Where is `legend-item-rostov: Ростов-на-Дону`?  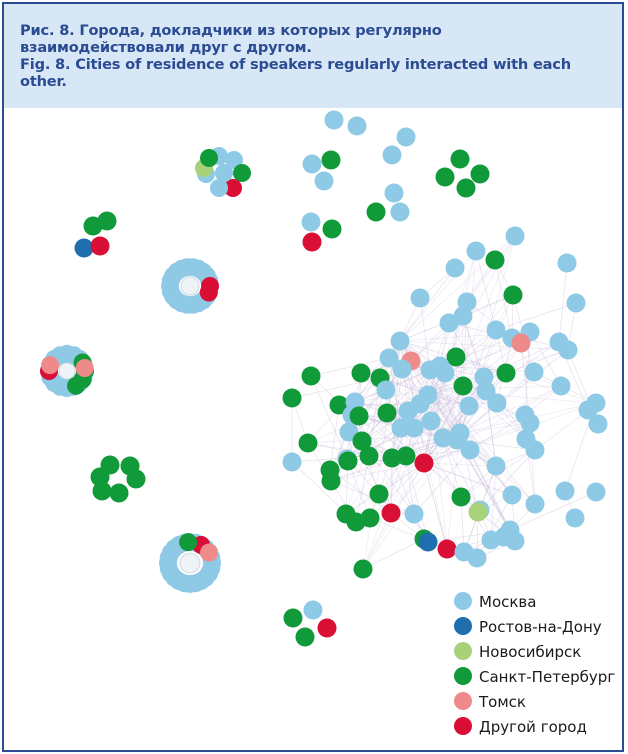 legend-item-rostov: Ростов-на-Дону is located at coordinates (528, 626).